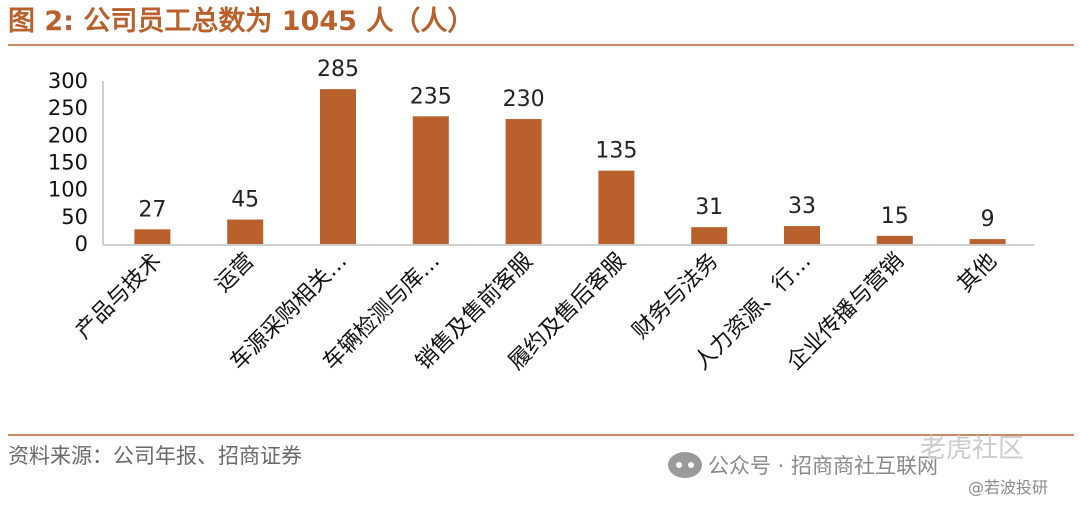 The image size is (1080, 509). What do you see at coordinates (155, 456) in the screenshot?
I see `source-note: 资料来源：公司年报、招商证券` at bounding box center [155, 456].